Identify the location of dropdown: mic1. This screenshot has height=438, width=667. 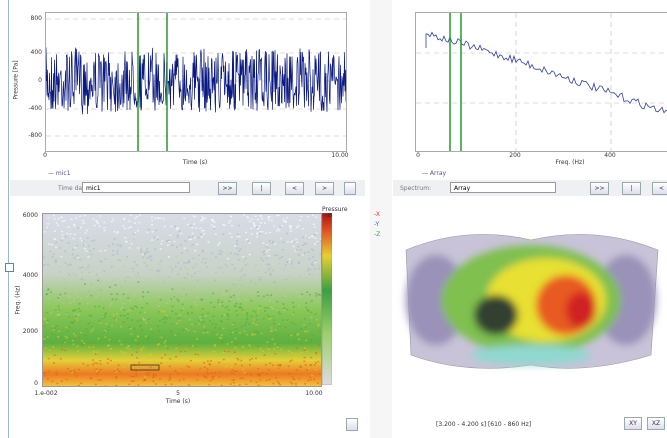
(136, 187).